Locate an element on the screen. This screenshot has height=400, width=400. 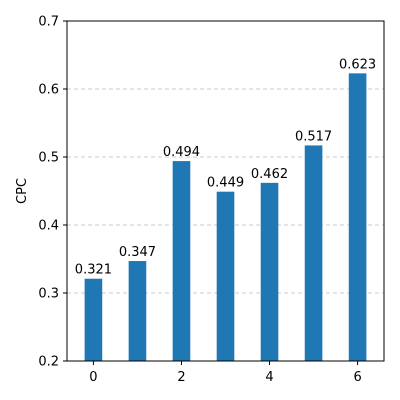
y-tick-label-0: 0.2 is located at coordinates (48, 362).